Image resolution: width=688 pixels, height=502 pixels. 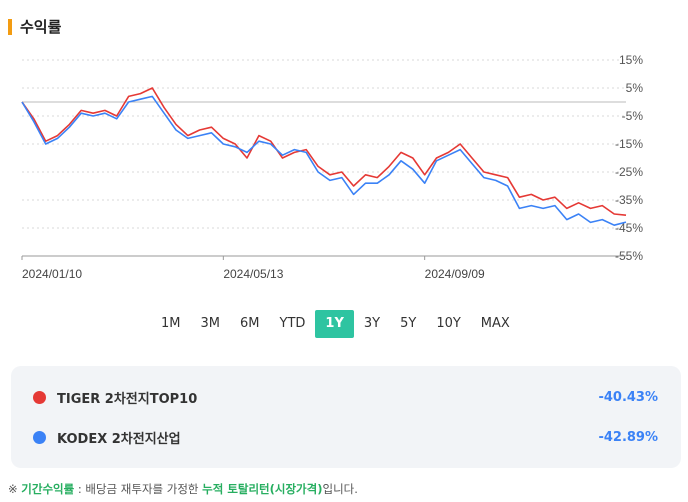 What do you see at coordinates (633, 116) in the screenshot?
I see `y-tick-label: -5%` at bounding box center [633, 116].